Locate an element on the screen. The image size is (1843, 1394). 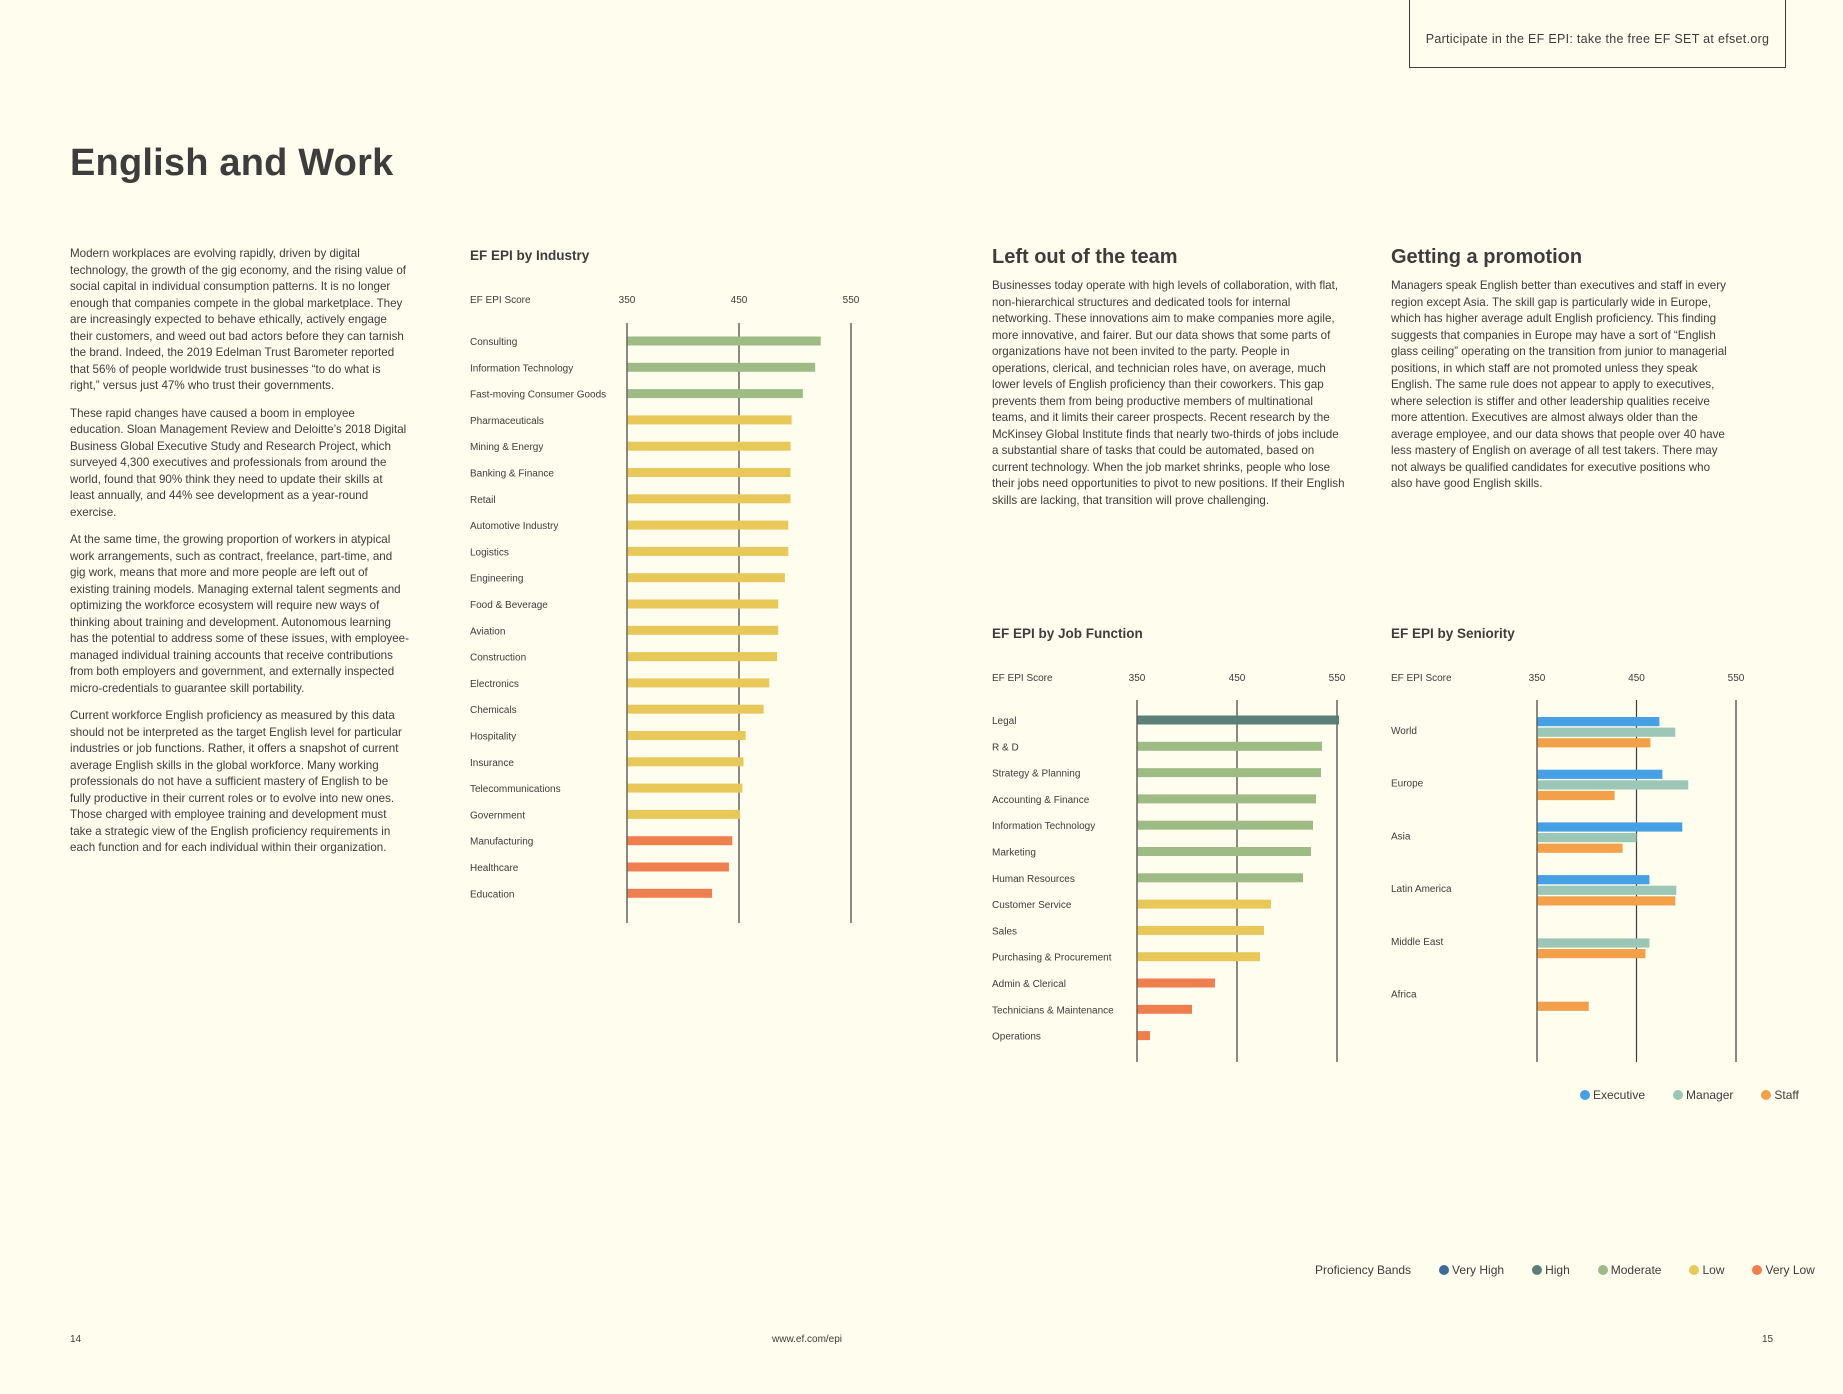
industry-bar-mining-energy is located at coordinates (709, 446).